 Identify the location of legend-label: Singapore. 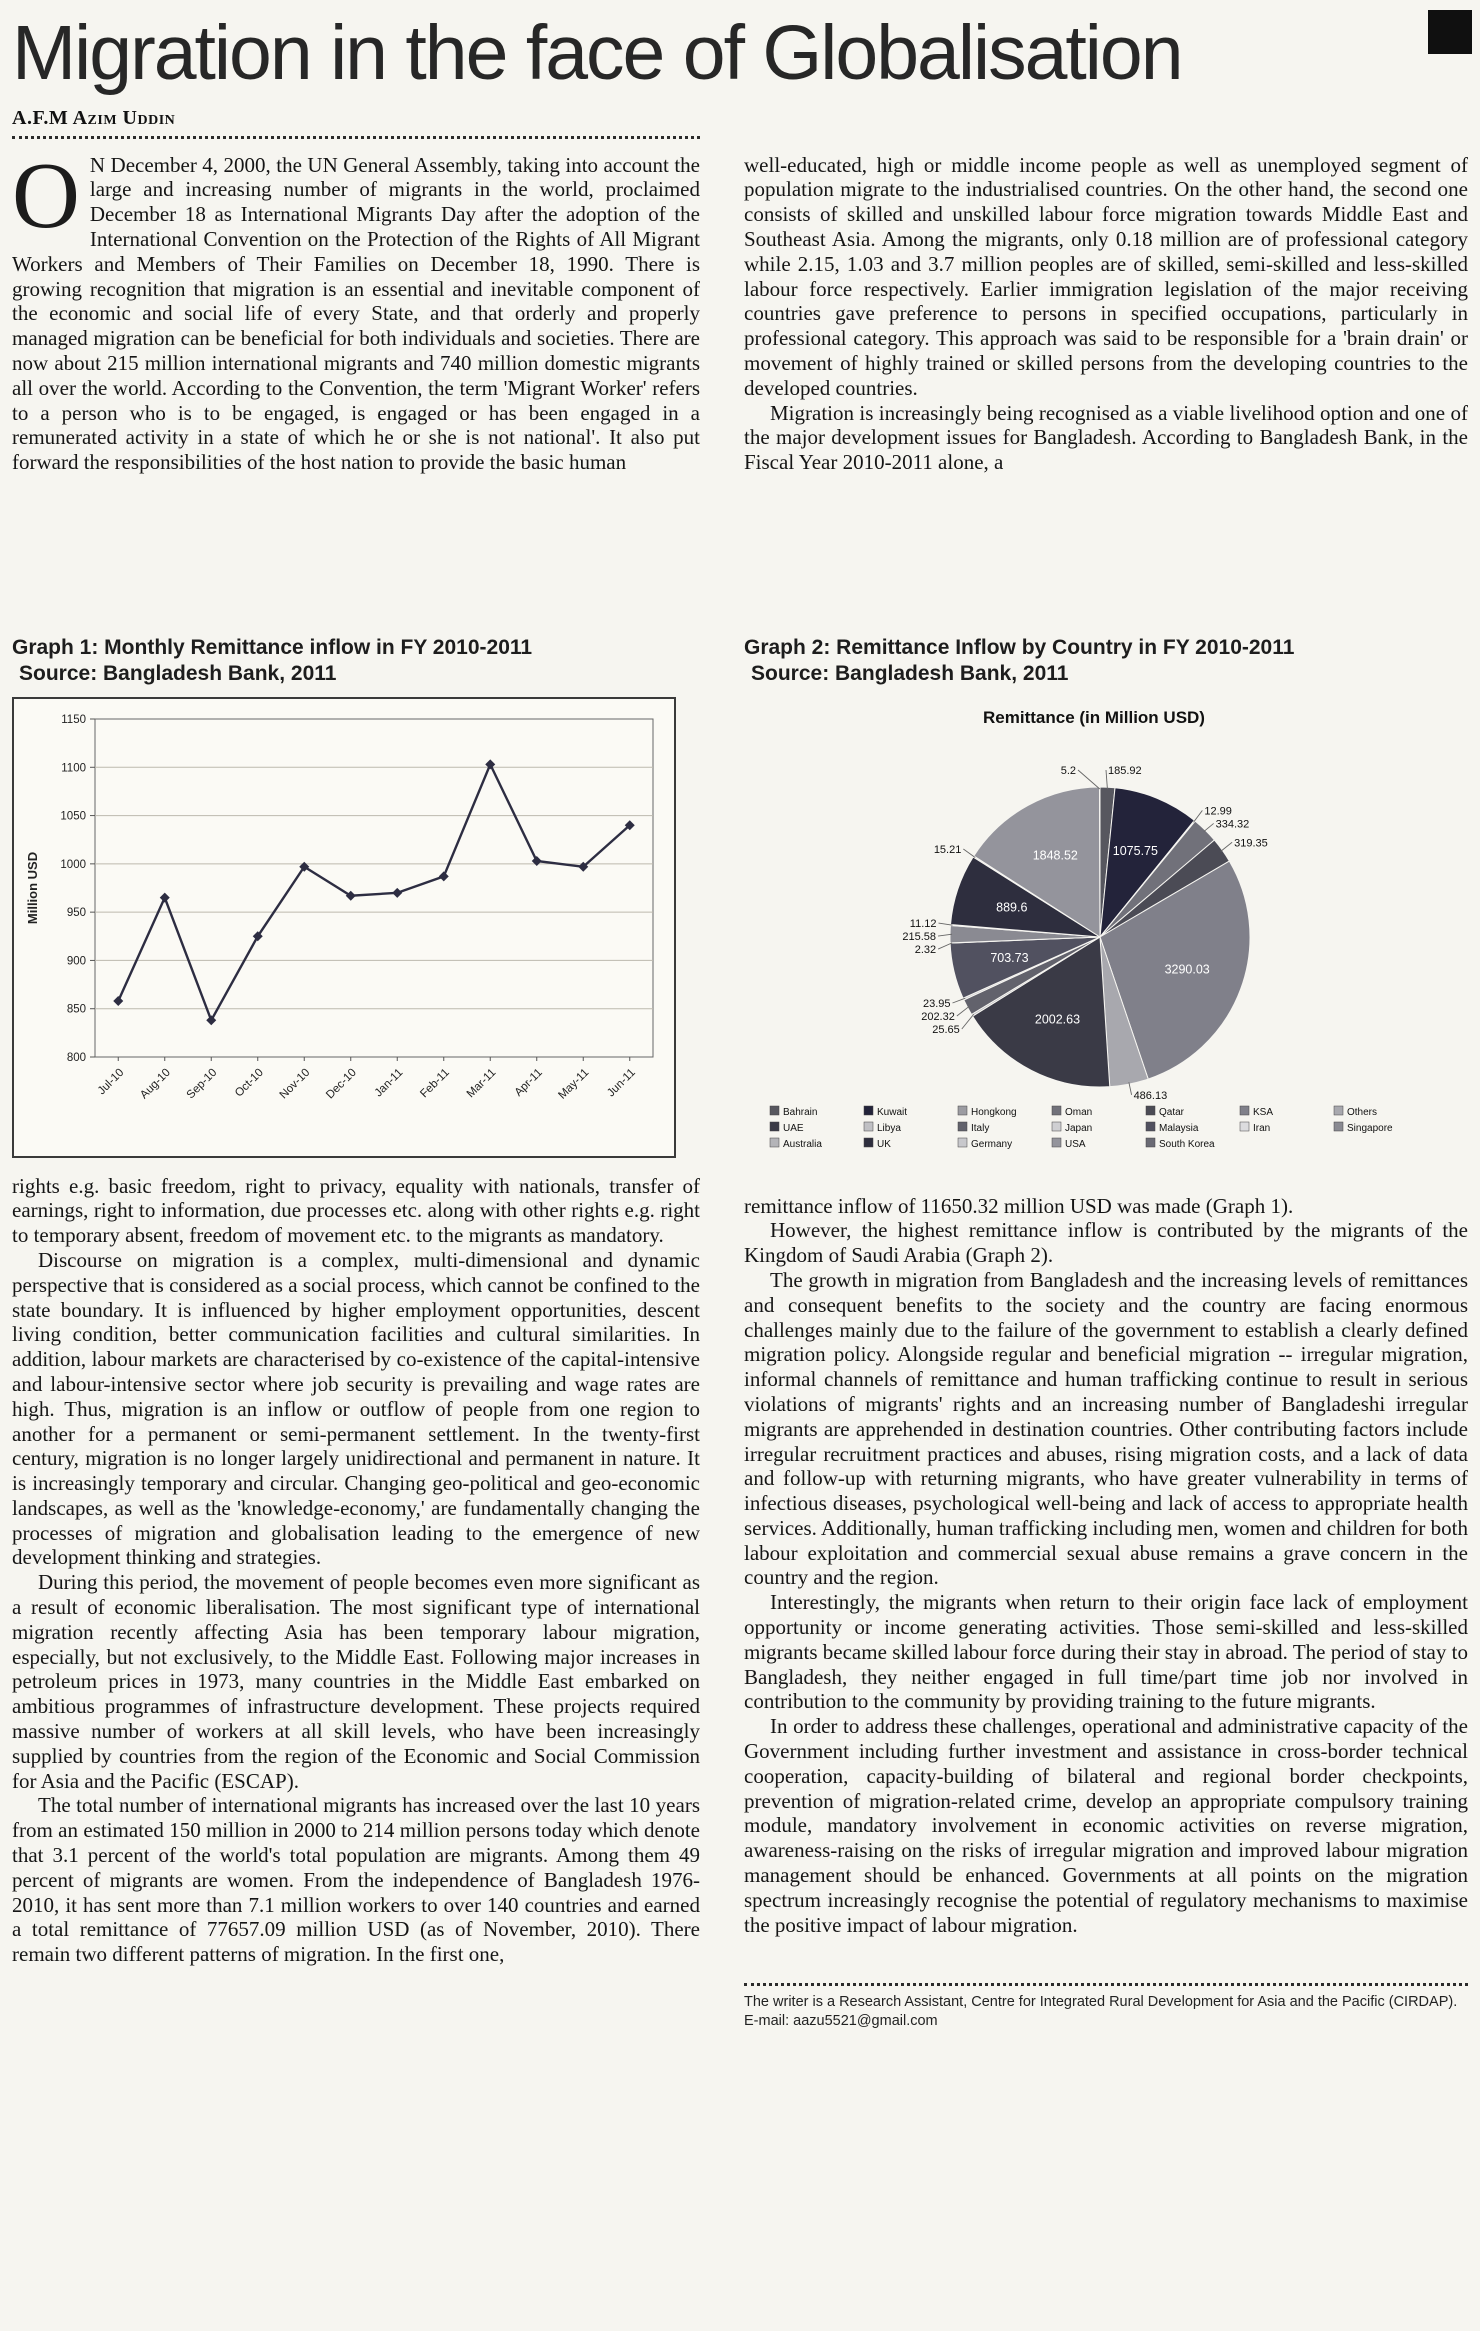
(1370, 1128).